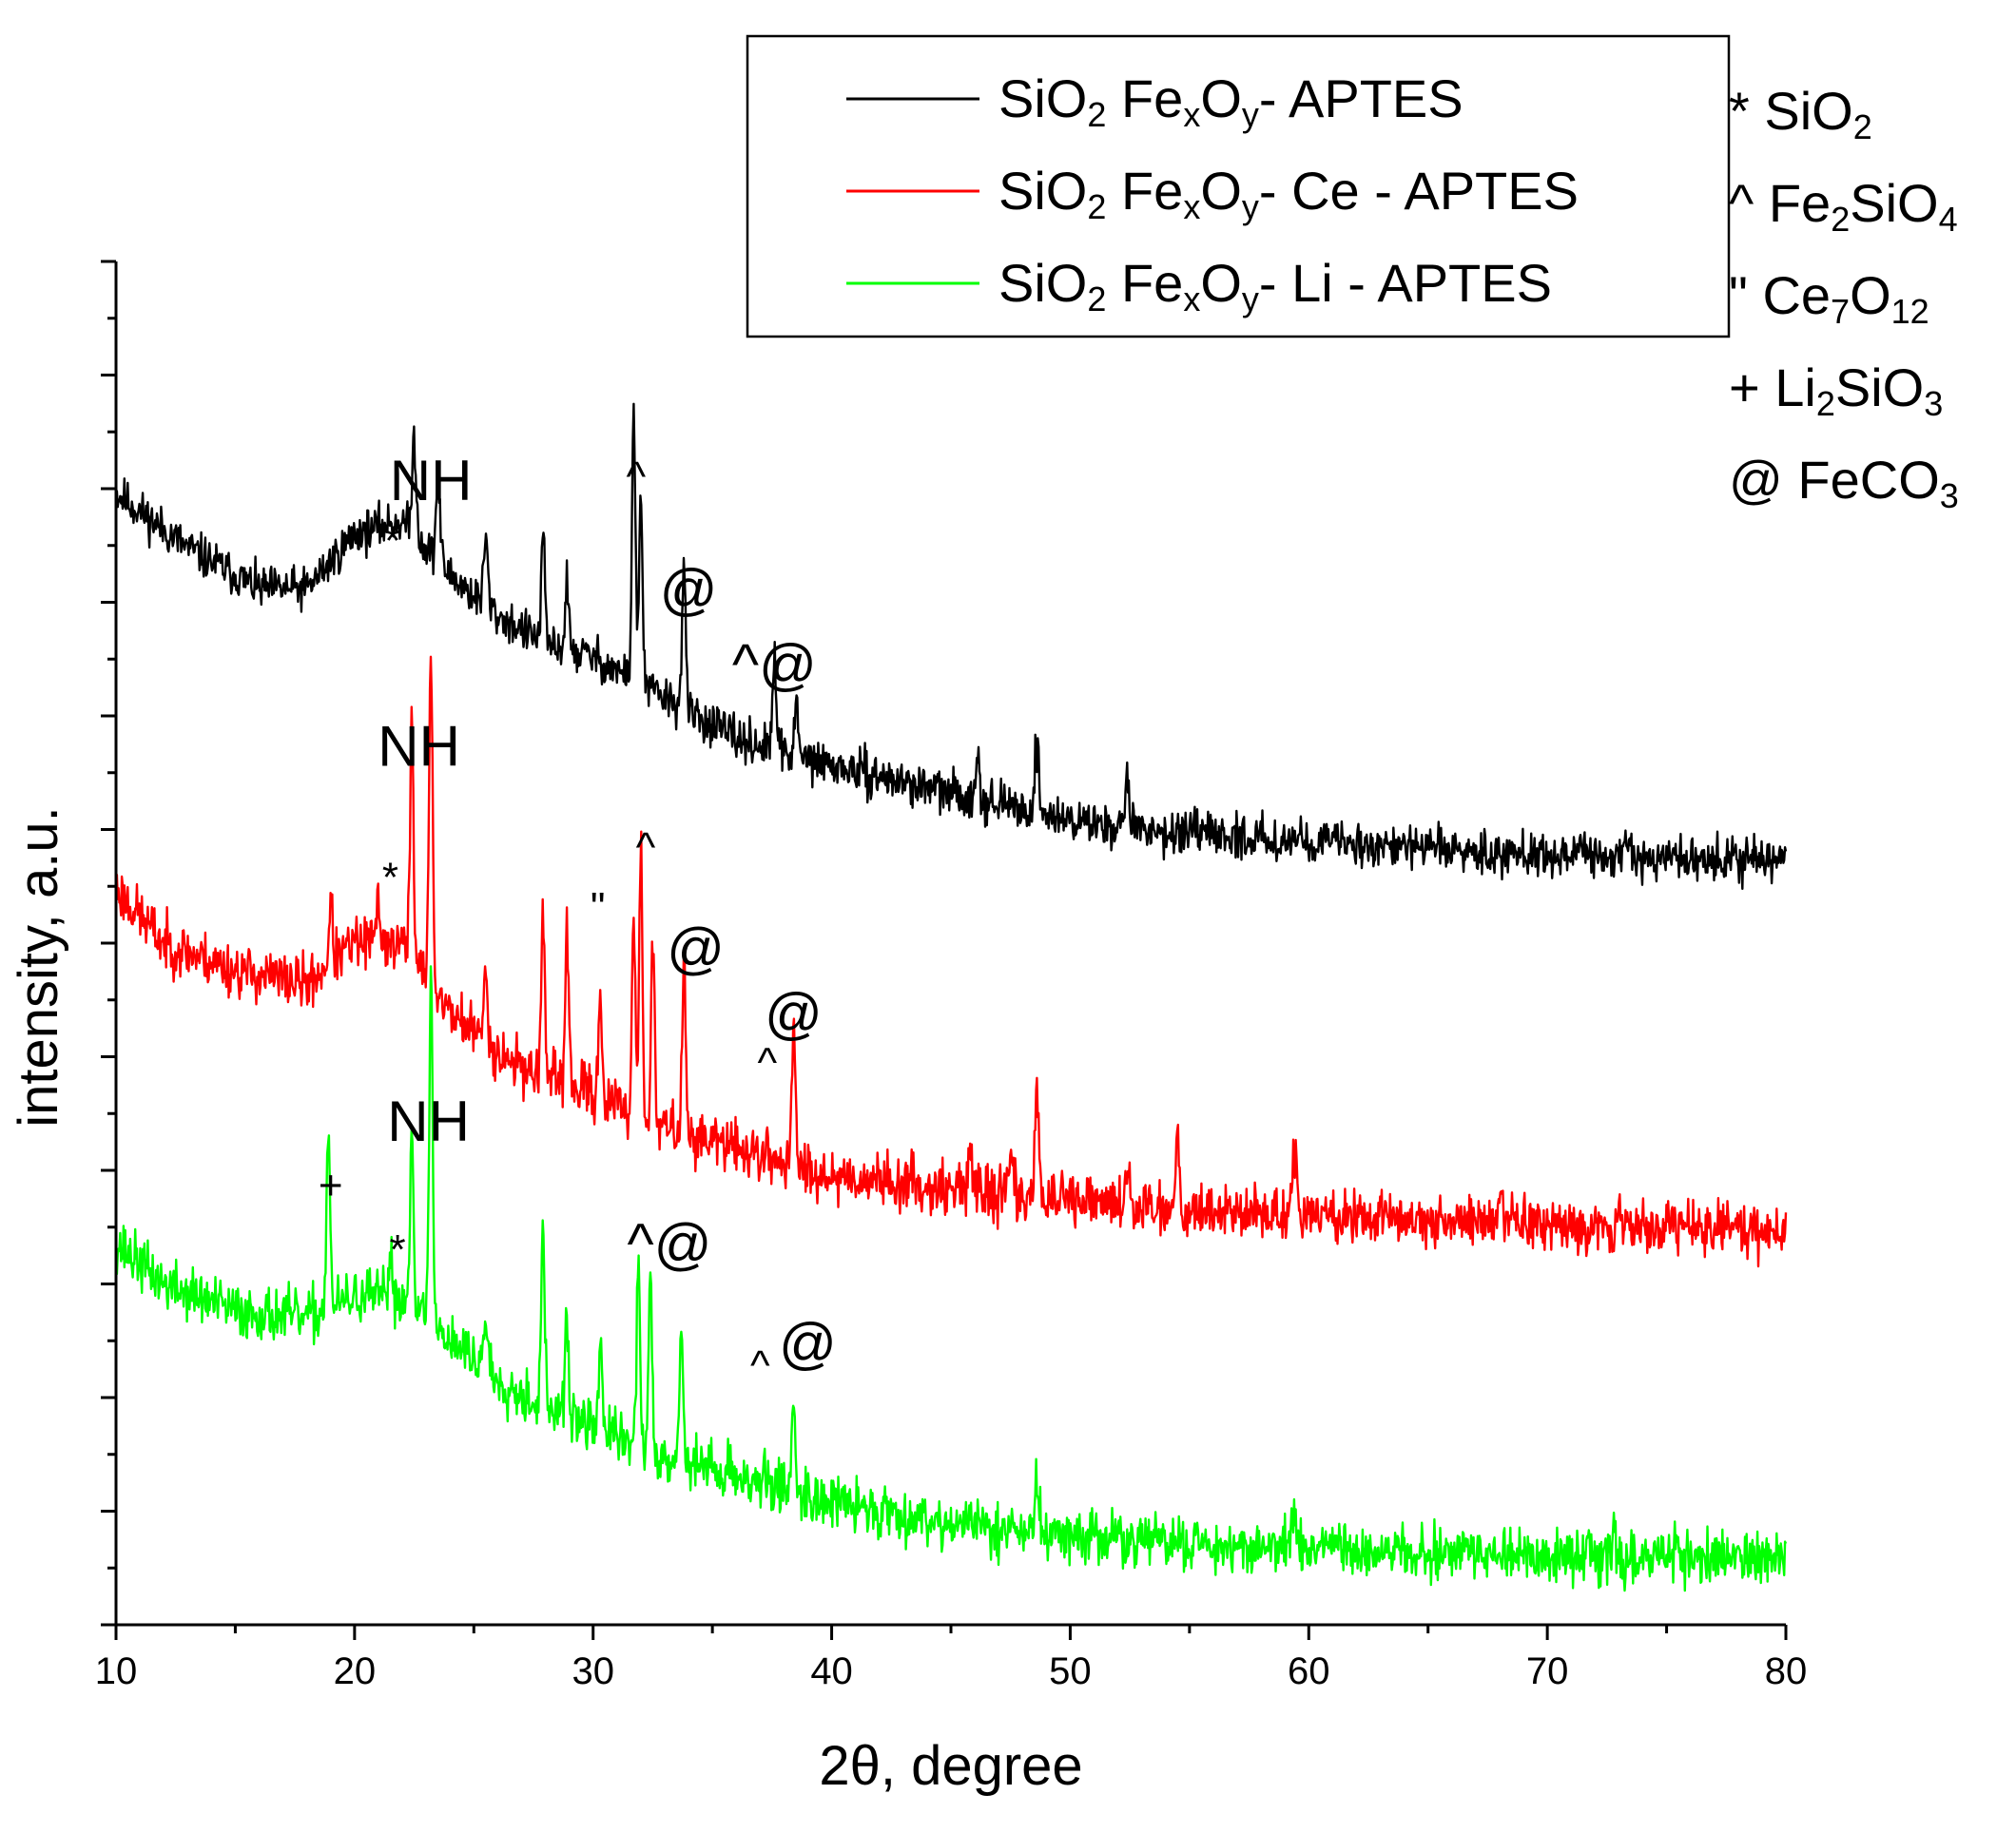  What do you see at coordinates (1144, 283) in the screenshot?
I see `legend-label-3-part-2: Fe` at bounding box center [1144, 283].